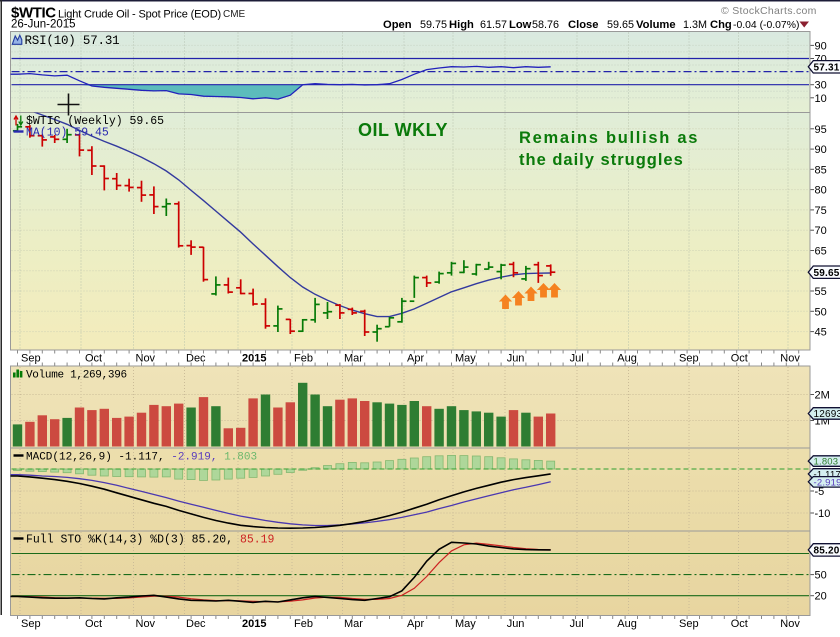 The image size is (840, 637). I want to click on svg-text: 26-Jun-2015, so click(43, 25).